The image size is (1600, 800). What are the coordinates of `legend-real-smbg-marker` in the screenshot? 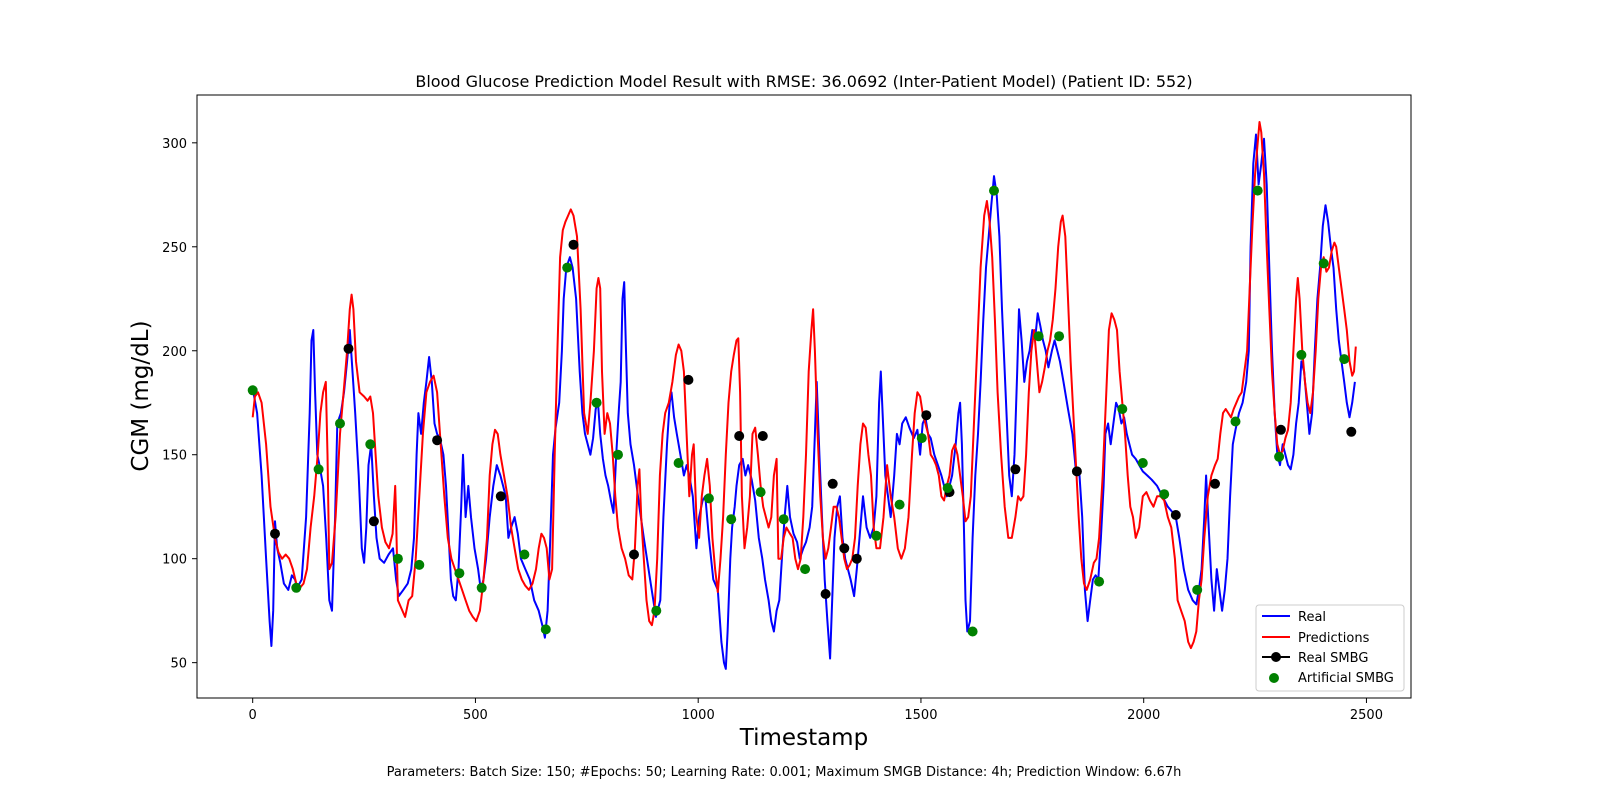 It's located at (1276, 657).